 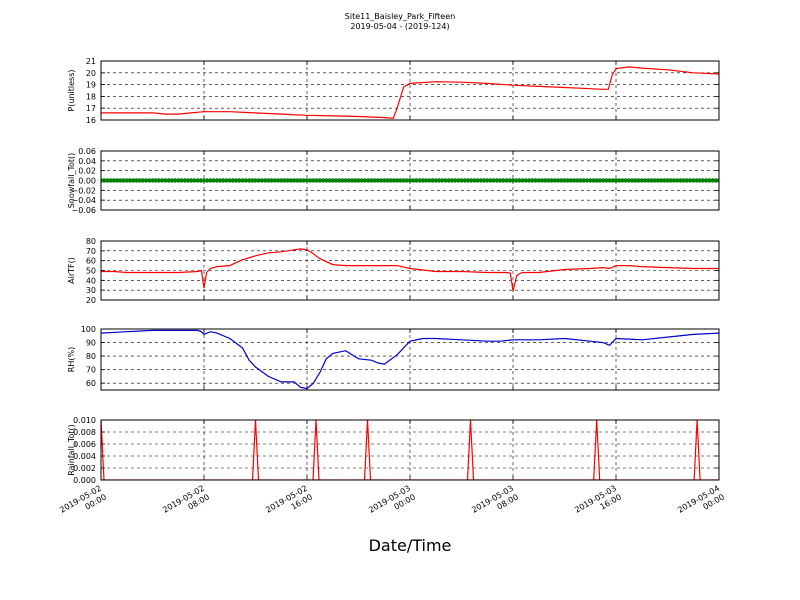 What do you see at coordinates (91, 61) in the screenshot?
I see `y-tick-label: 21` at bounding box center [91, 61].